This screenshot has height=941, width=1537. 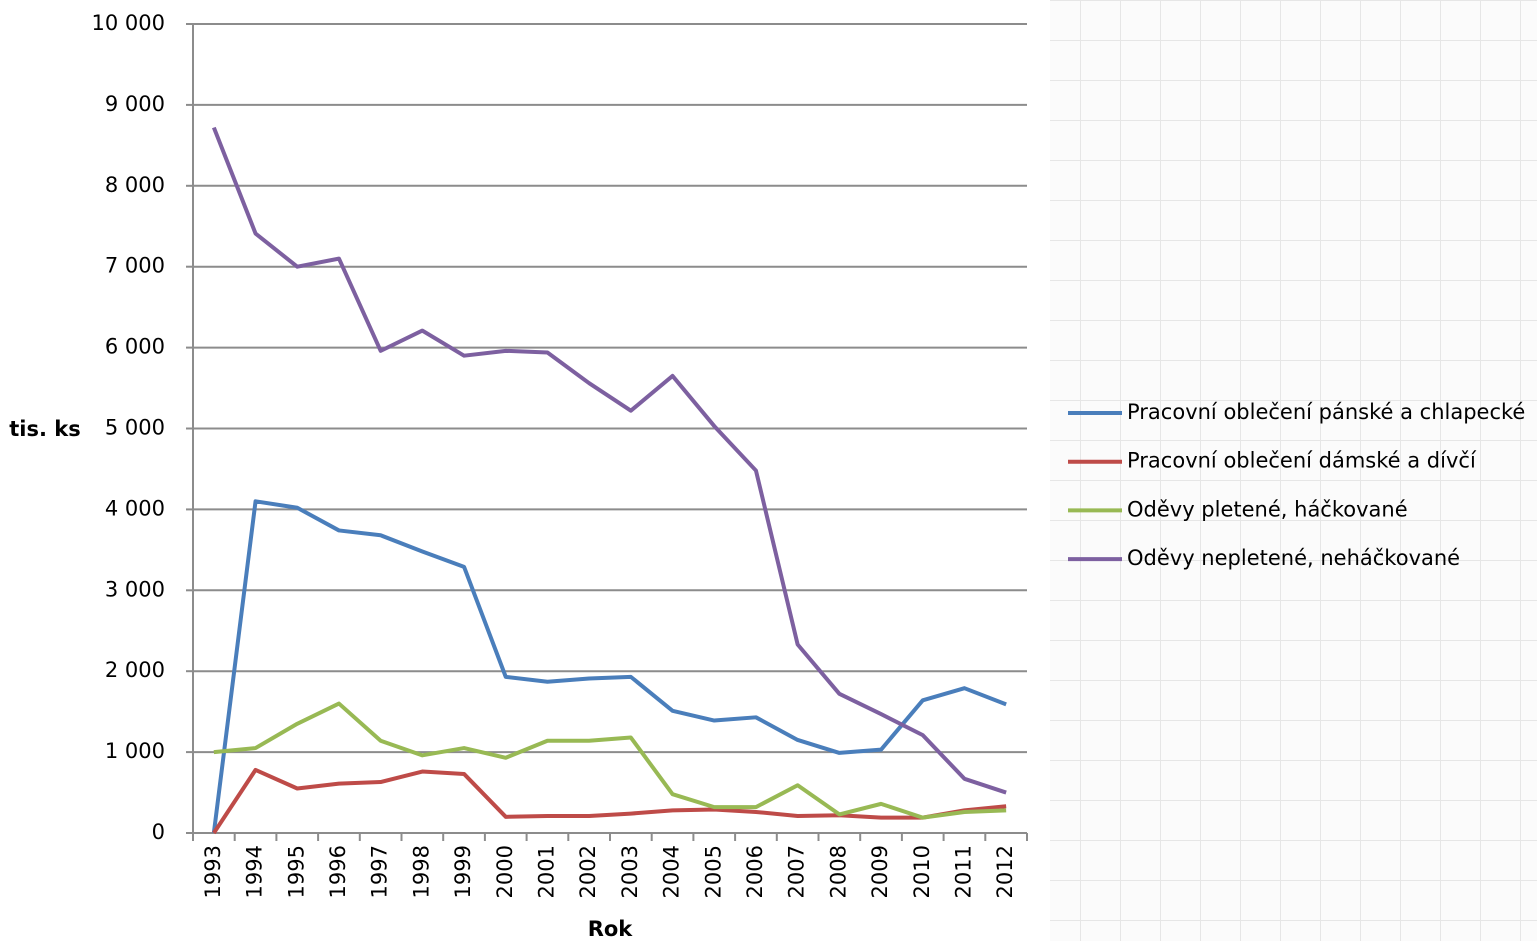 I want to click on x-tick-label: 2012, so click(x=1005, y=871).